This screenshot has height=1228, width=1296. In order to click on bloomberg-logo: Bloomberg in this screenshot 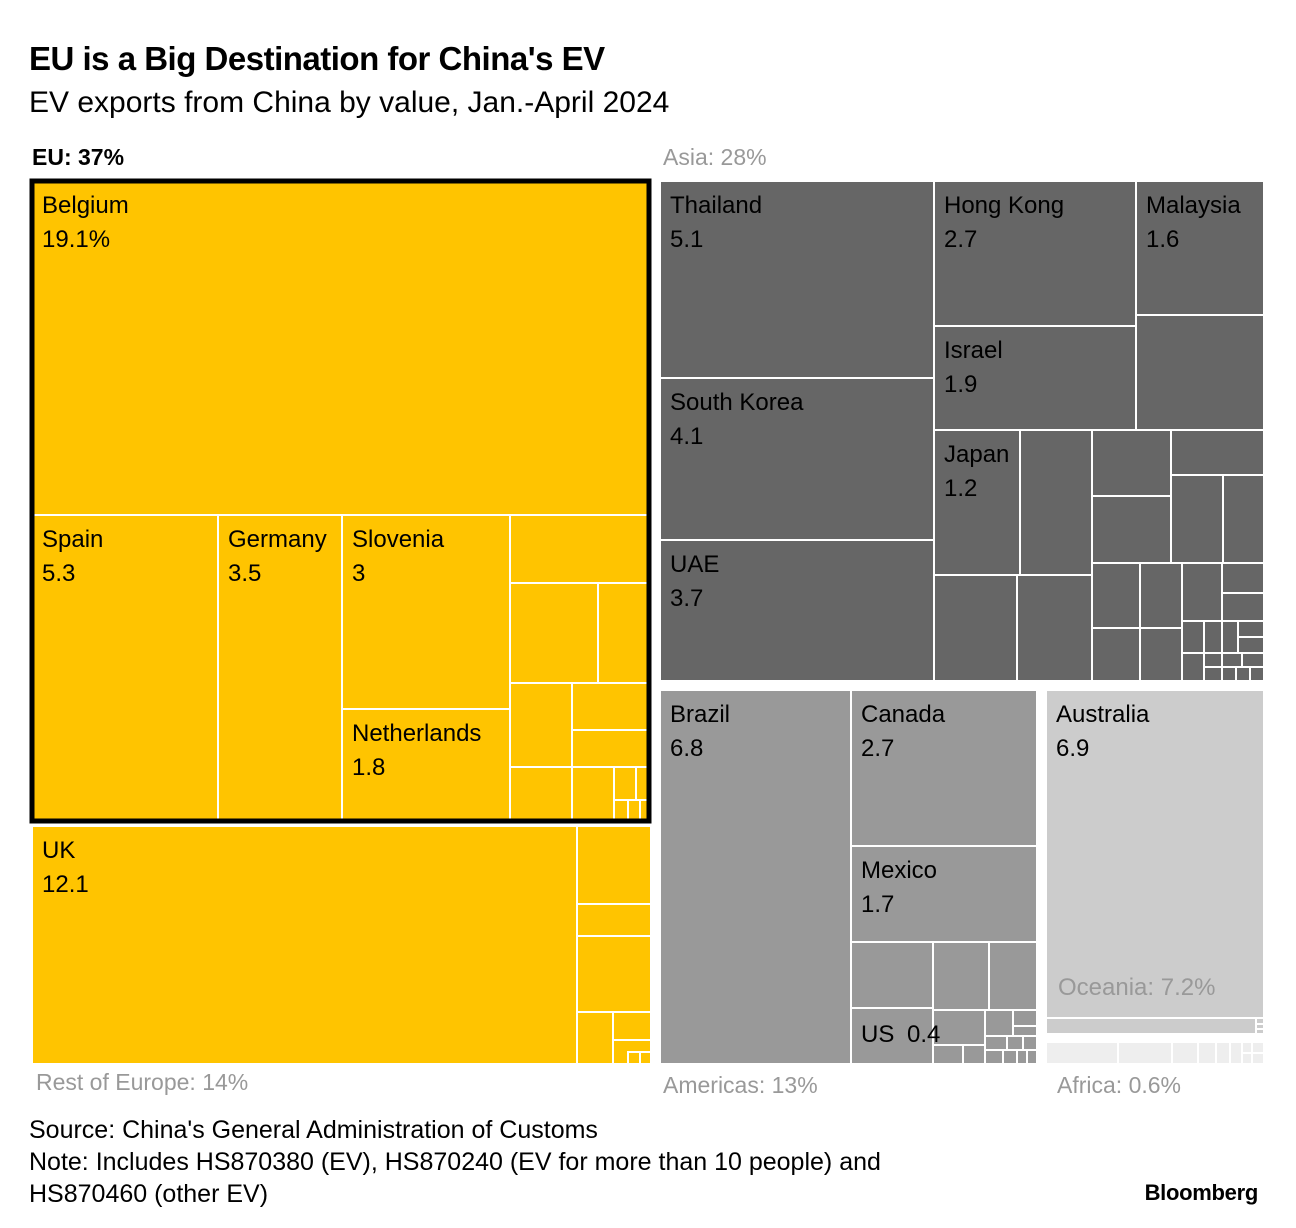, I will do `click(1201, 1192)`.